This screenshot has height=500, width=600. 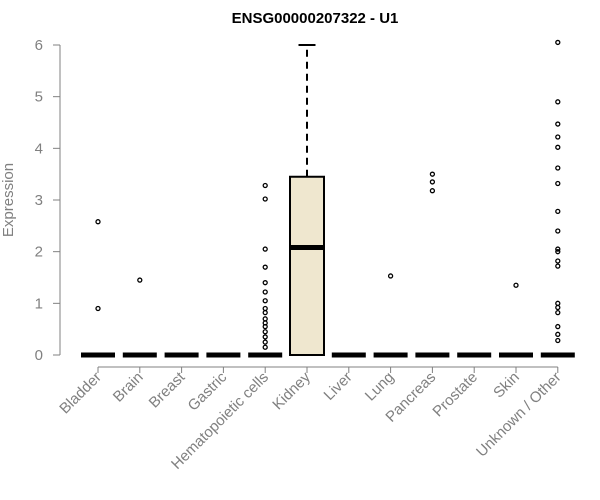 I want to click on box-kidney, so click(x=307, y=200).